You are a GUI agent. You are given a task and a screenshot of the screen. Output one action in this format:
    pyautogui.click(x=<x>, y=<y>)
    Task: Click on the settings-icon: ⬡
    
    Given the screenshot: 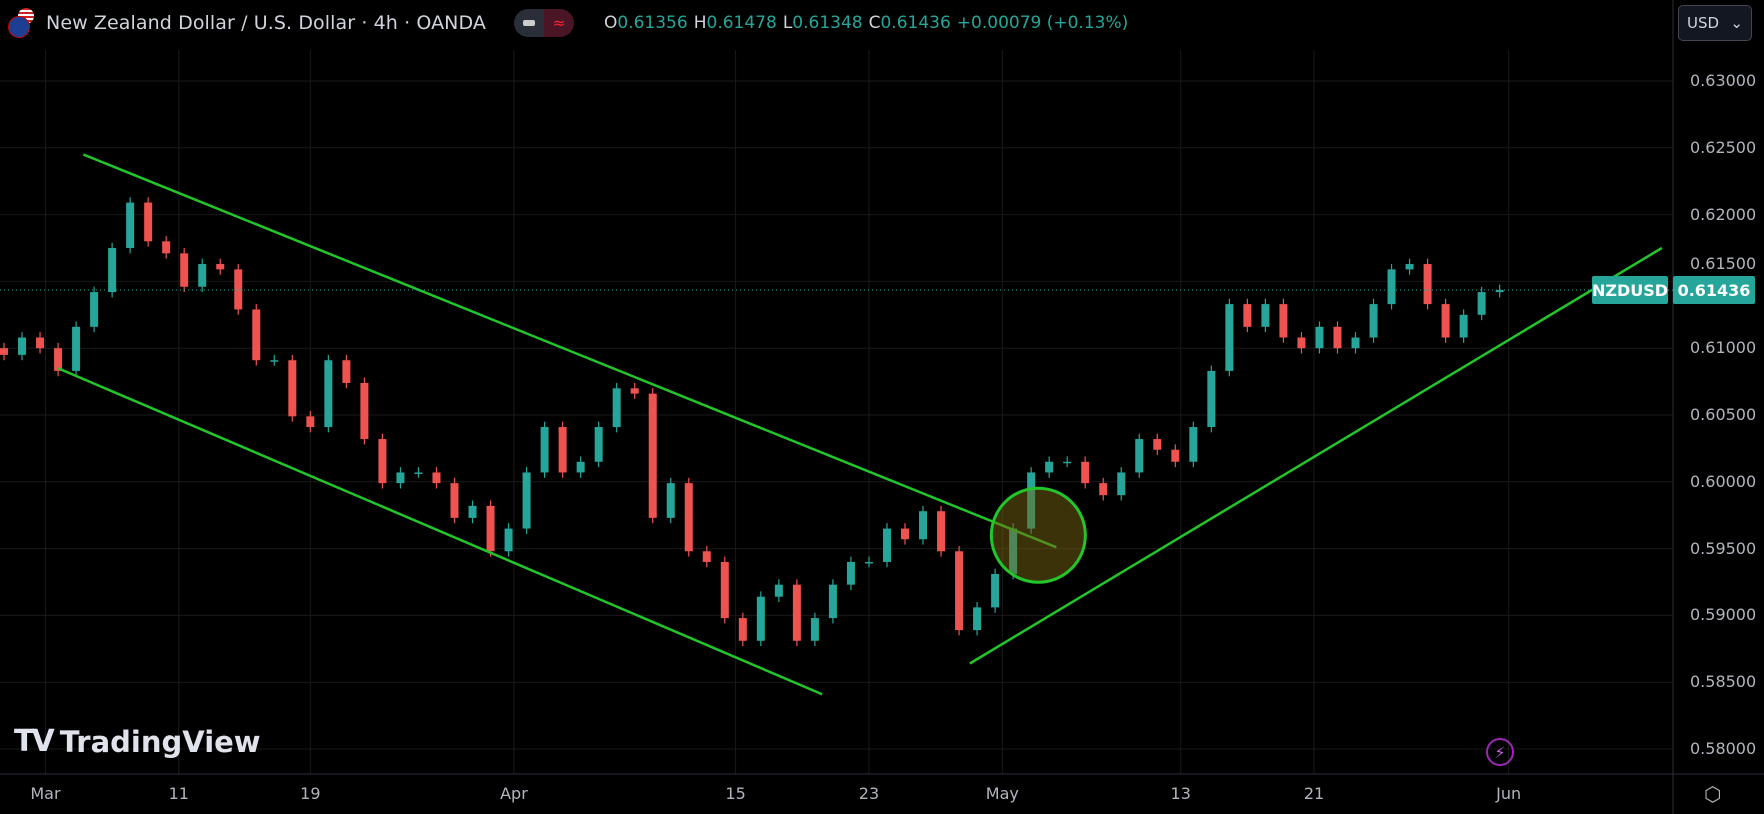 What is the action you would take?
    pyautogui.click(x=1713, y=794)
    